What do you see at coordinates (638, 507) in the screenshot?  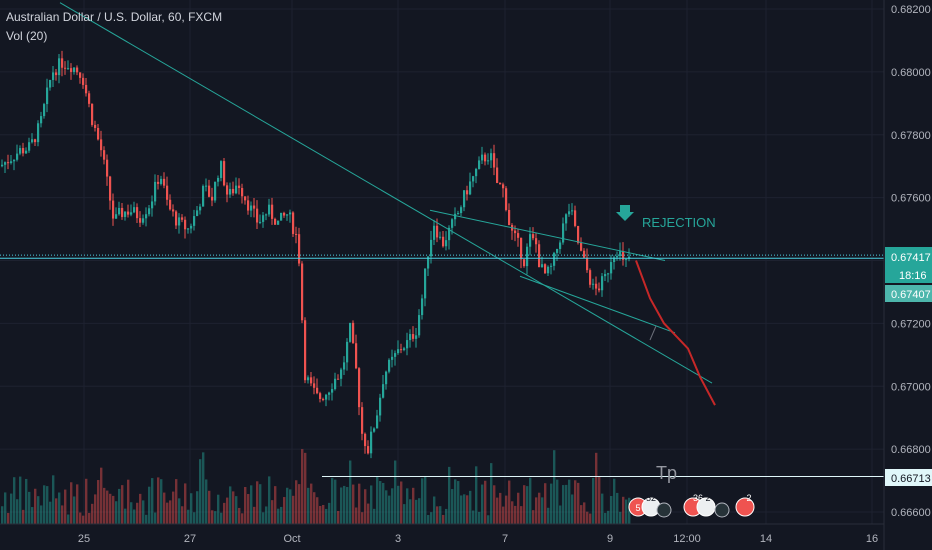 I see `flag-icon: 5` at bounding box center [638, 507].